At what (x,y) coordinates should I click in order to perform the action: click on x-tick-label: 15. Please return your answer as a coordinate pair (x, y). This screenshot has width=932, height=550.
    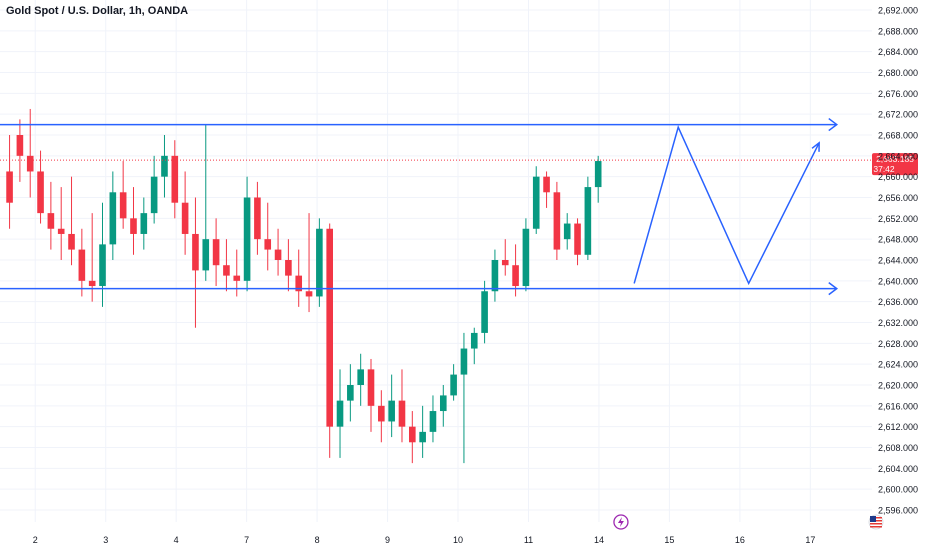
    Looking at the image, I should click on (669, 540).